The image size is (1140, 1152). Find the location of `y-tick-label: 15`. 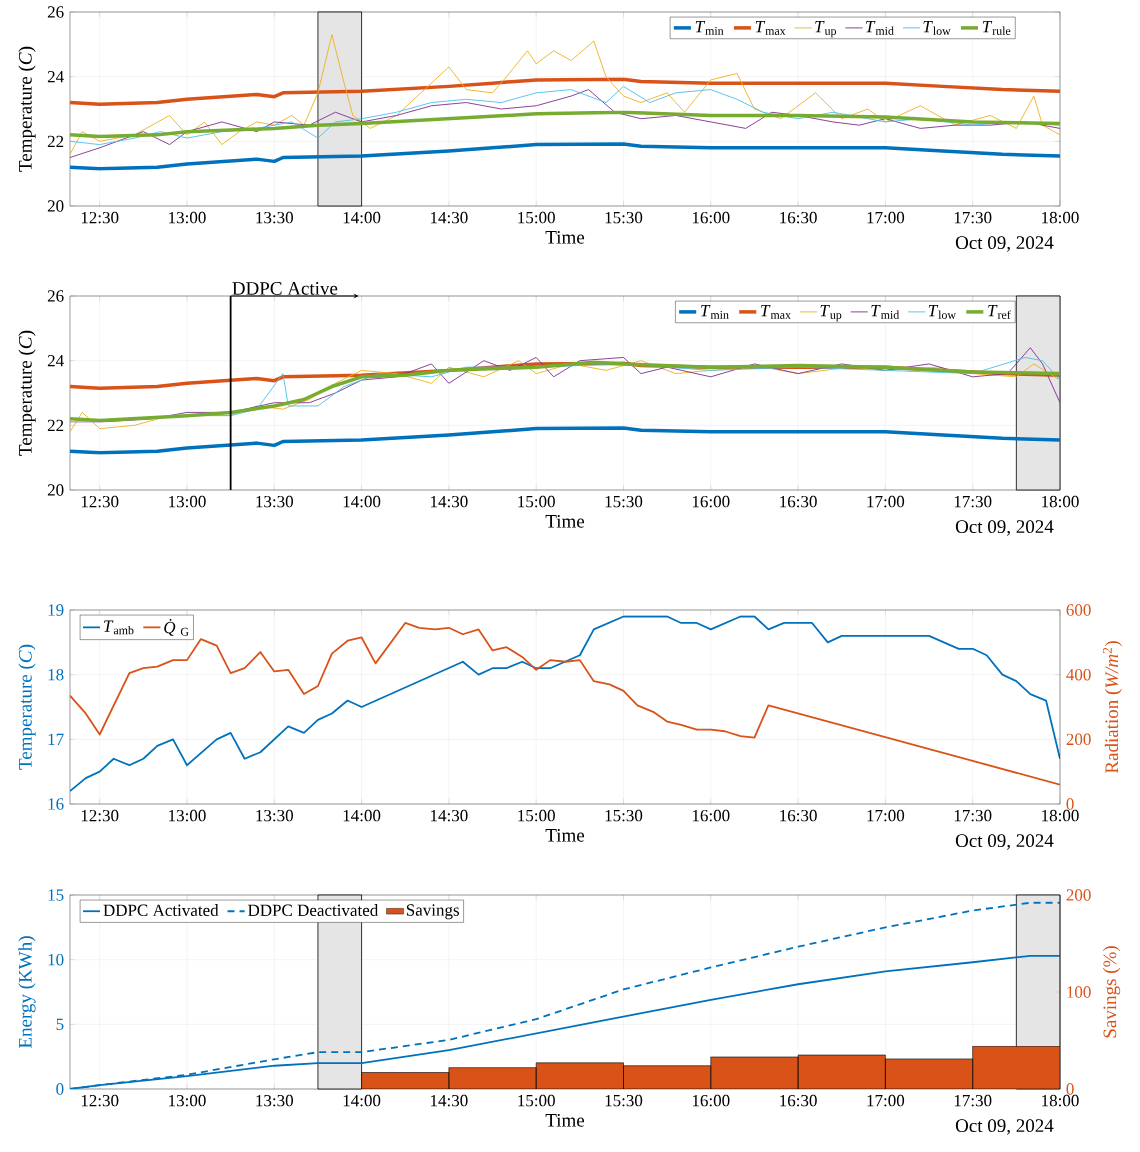

y-tick-label: 15 is located at coordinates (56, 895).